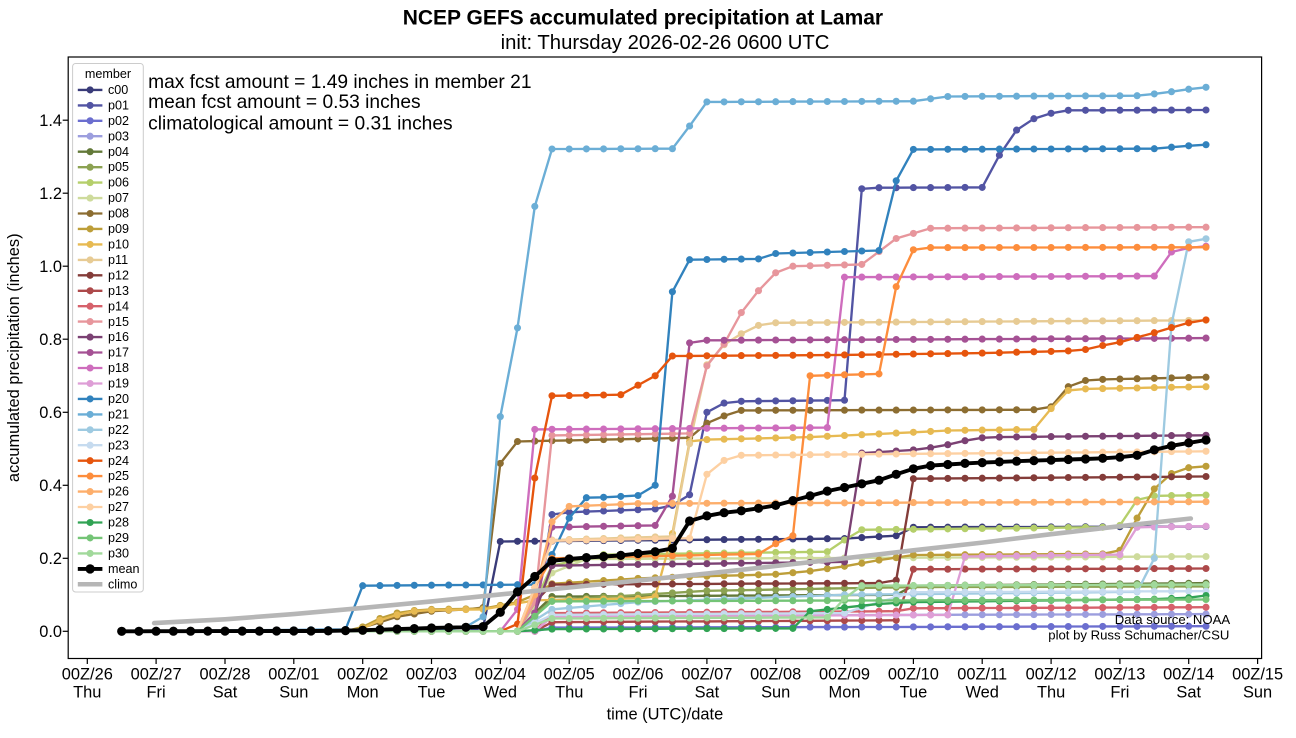 Image resolution: width=1296 pixels, height=738 pixels. Describe the element at coordinates (118, 245) in the screenshot. I see `svg-text: p10` at that location.